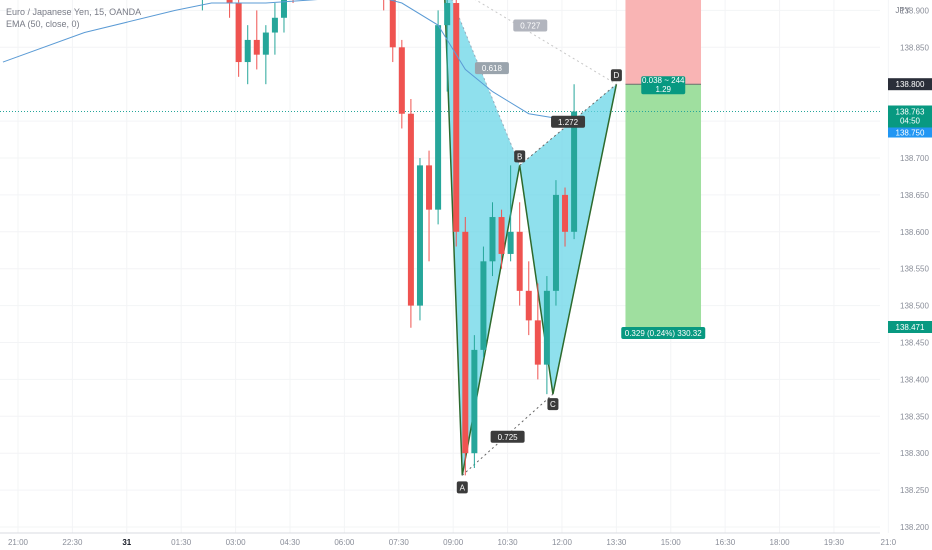 The height and width of the screenshot is (550, 932). What do you see at coordinates (126, 542) in the screenshot?
I see `time-tick-label: 31` at bounding box center [126, 542].